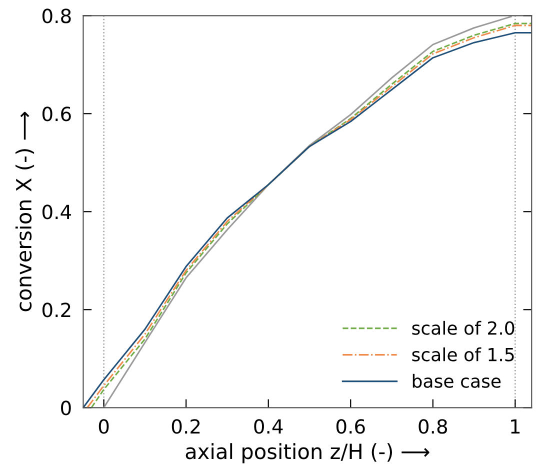  Describe the element at coordinates (66, 408) in the screenshot. I see `y-tick-label: 0` at that location.